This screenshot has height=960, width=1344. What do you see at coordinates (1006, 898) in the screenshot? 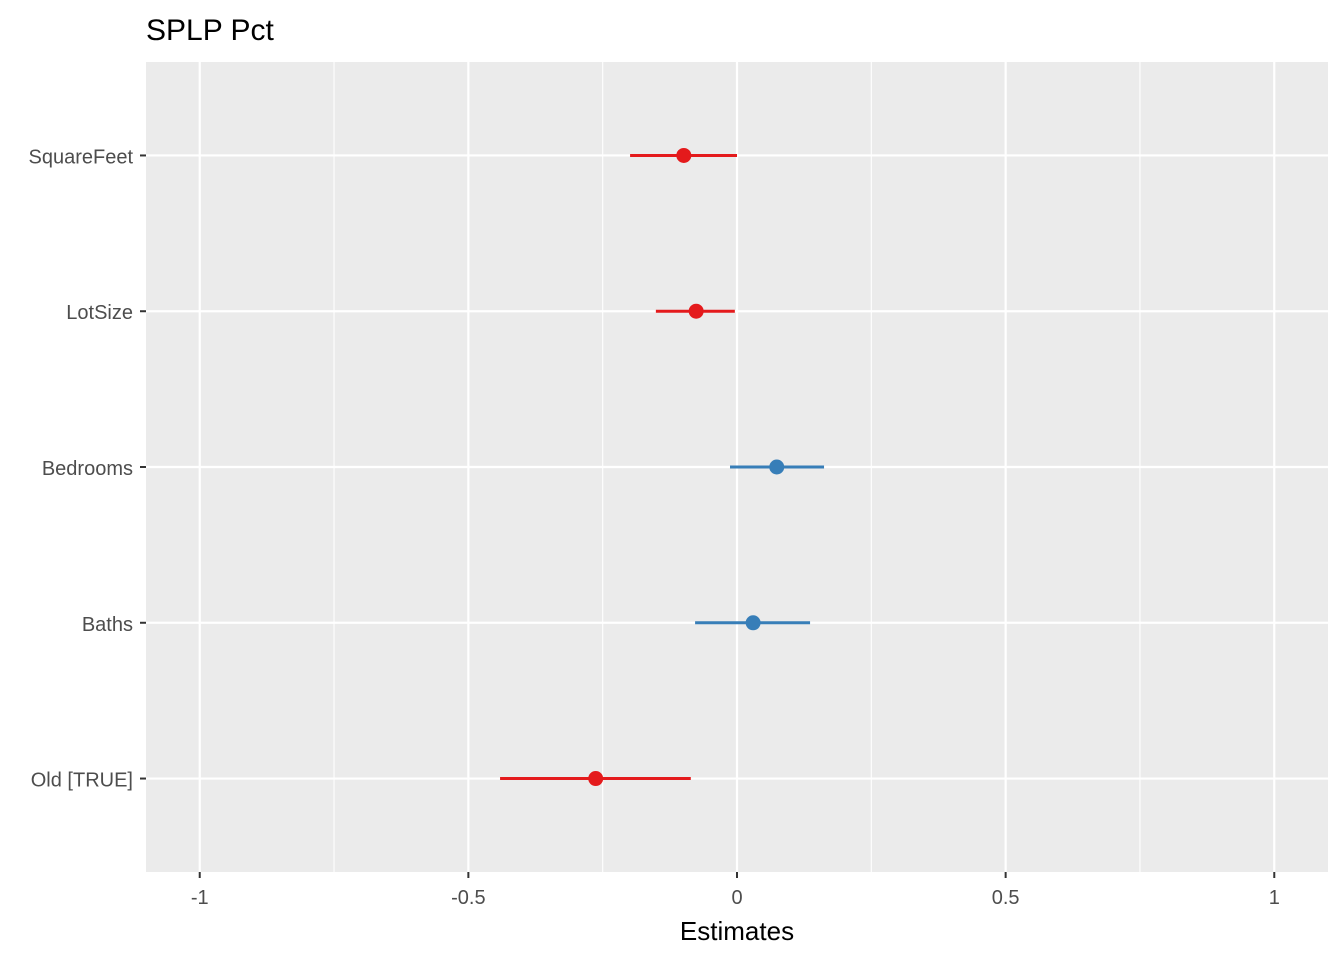
I see `x-tick-label: 0.5` at bounding box center [1006, 898].